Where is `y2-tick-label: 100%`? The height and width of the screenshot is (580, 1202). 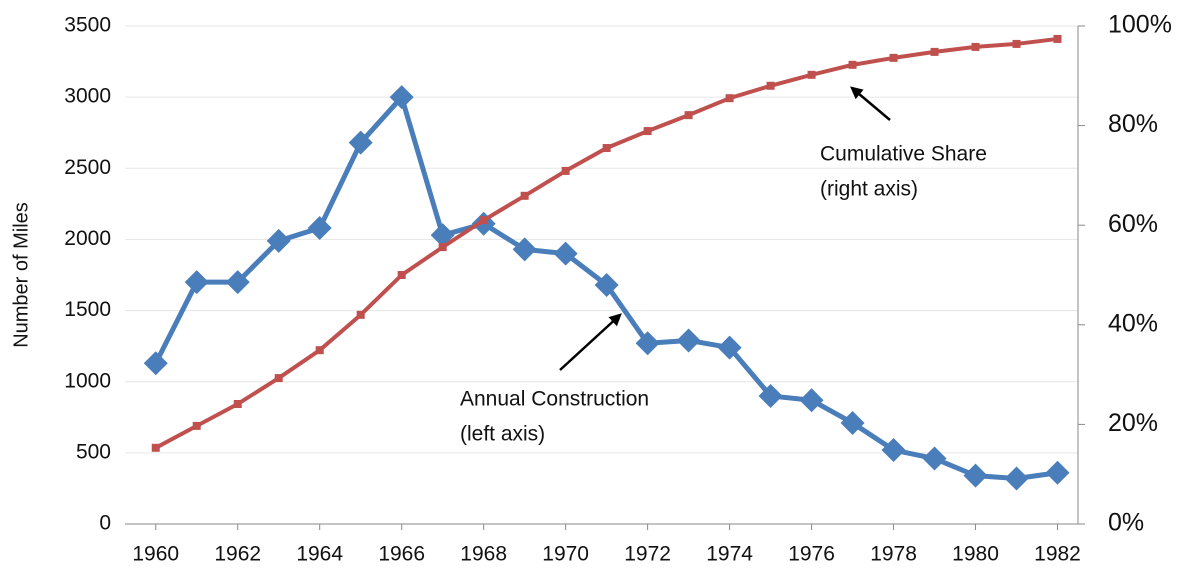
y2-tick-label: 100% is located at coordinates (1140, 25).